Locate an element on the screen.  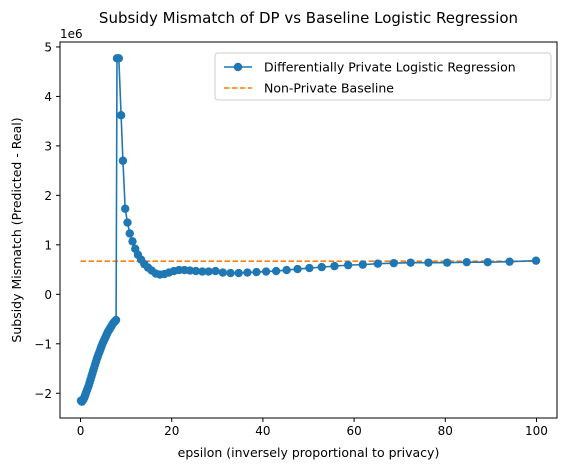
x-tick-label: 20 is located at coordinates (171, 431).